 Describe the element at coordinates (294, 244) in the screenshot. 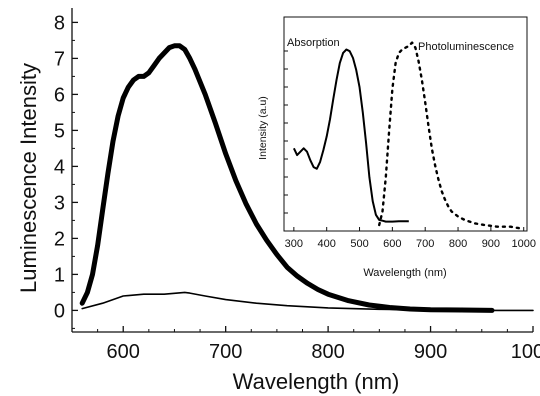

I see `inset-x-tick-label: 300` at that location.